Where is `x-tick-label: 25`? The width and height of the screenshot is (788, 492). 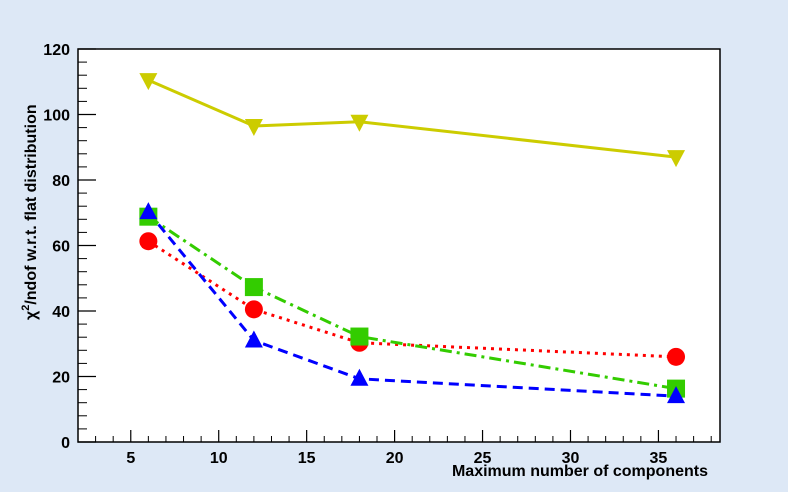
x-tick-label: 25 is located at coordinates (483, 458).